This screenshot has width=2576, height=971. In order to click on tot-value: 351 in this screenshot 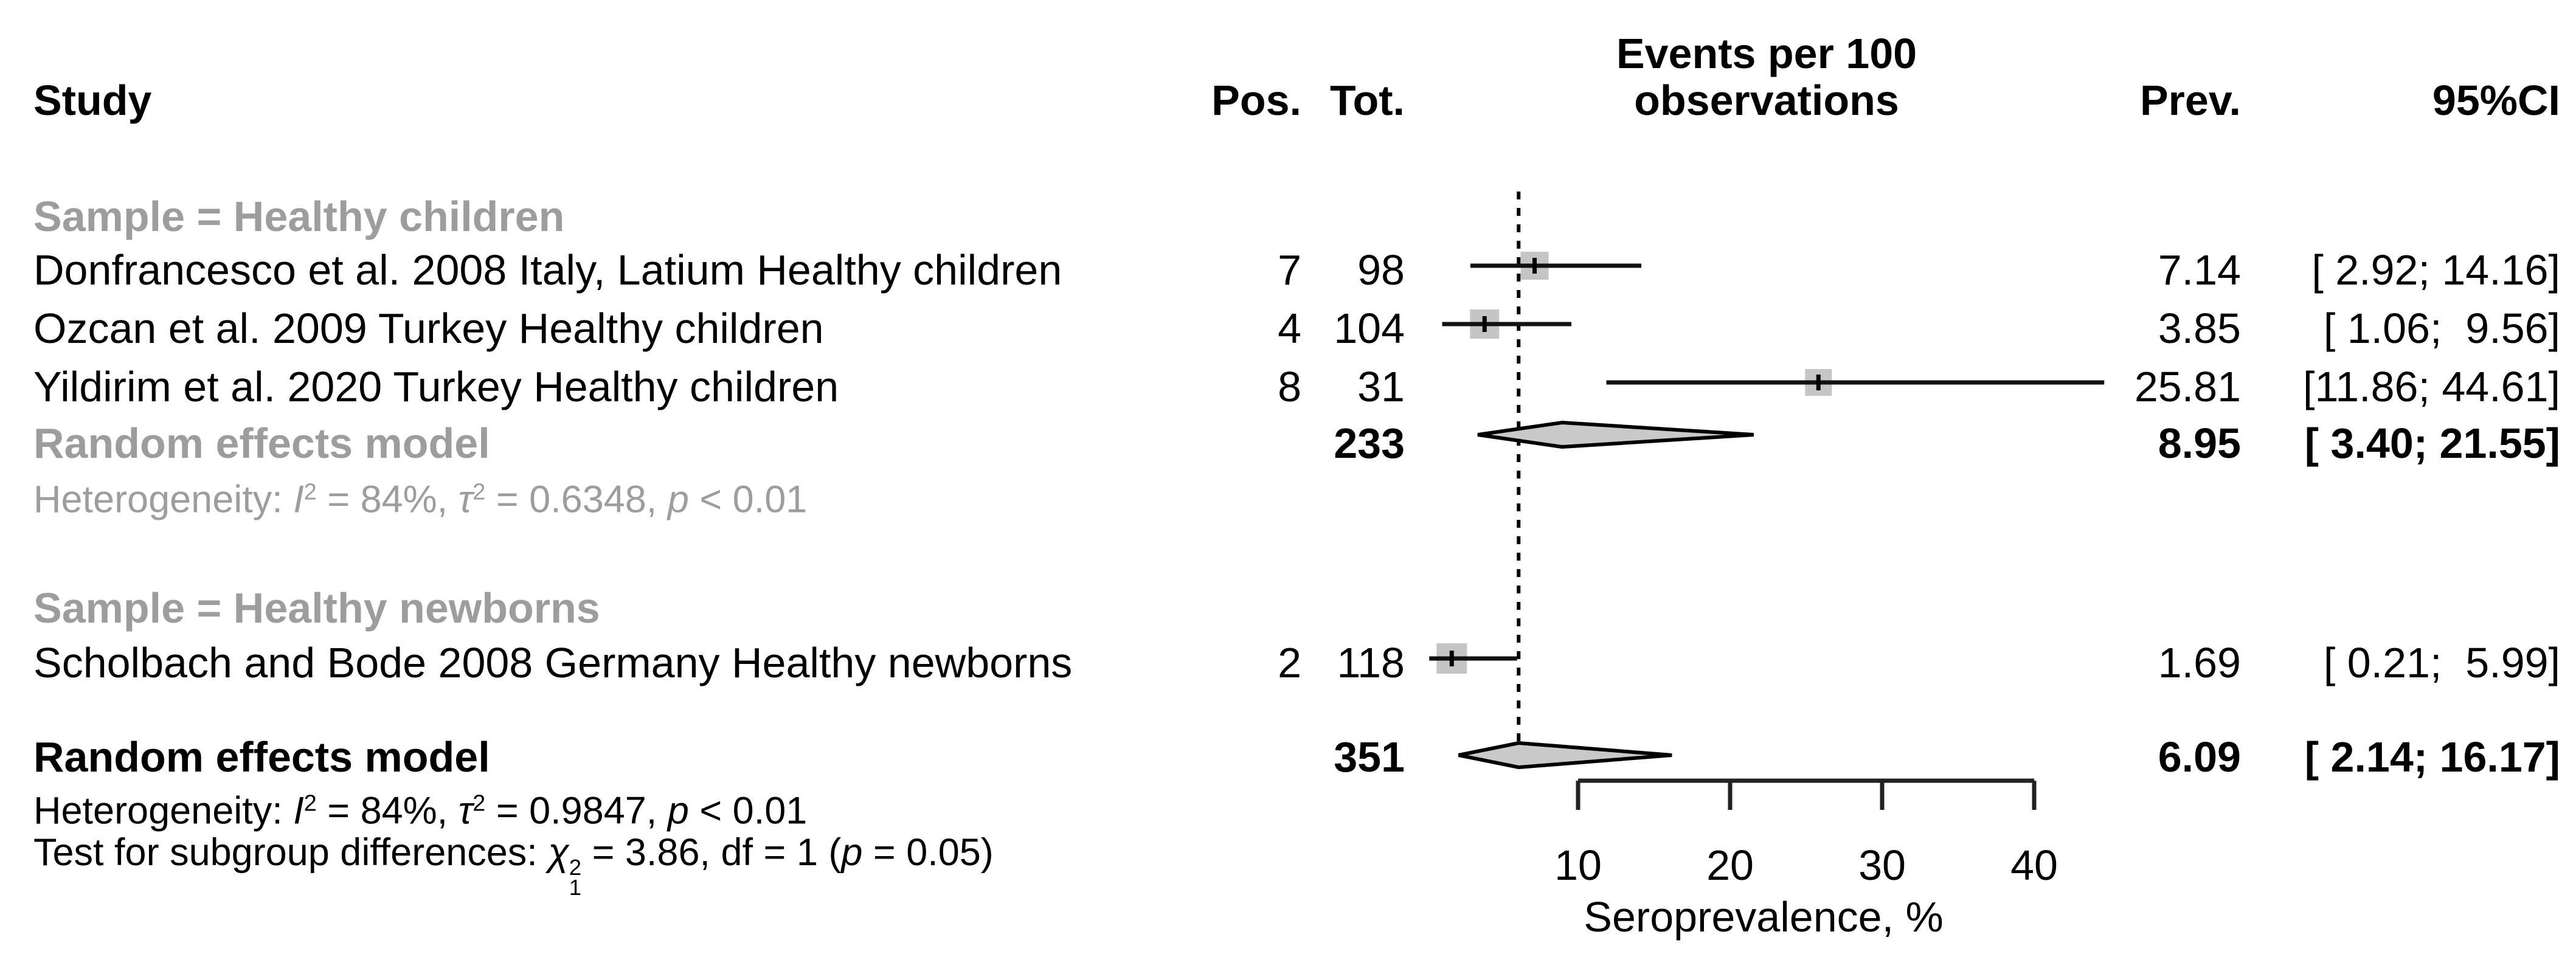, I will do `click(1369, 757)`.